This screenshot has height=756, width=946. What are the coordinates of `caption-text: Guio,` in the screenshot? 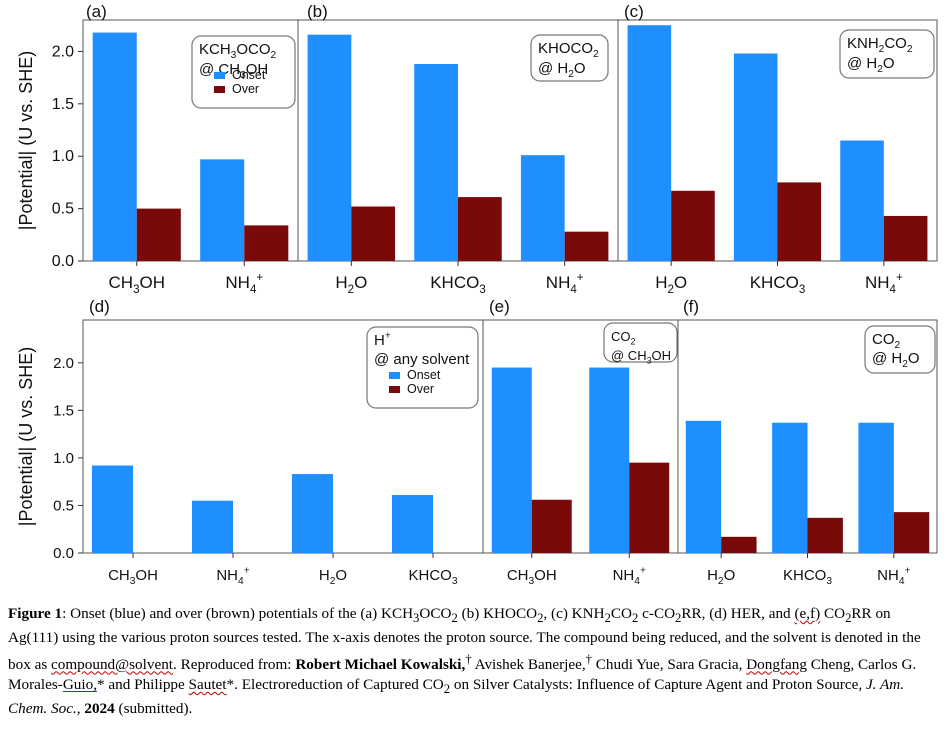 It's located at (79, 684).